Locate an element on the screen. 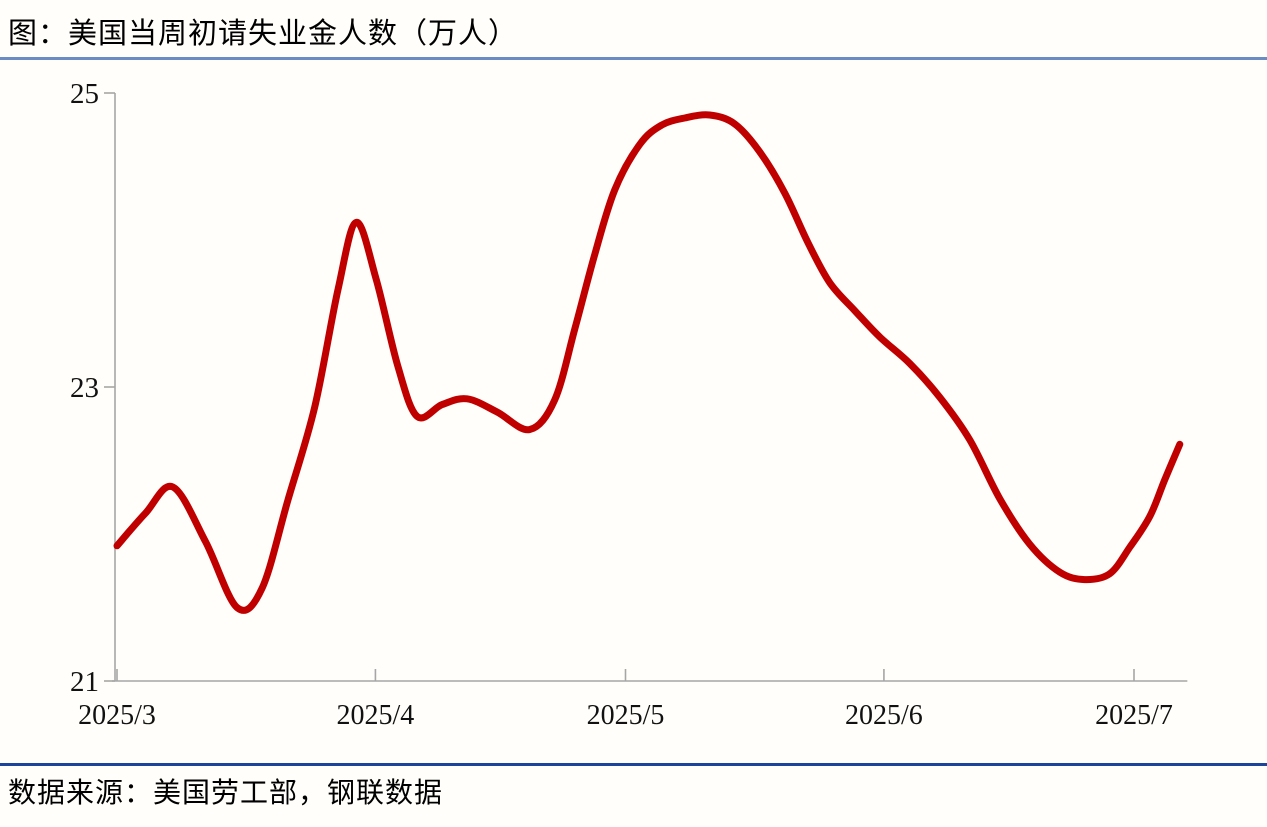 This screenshot has width=1267, height=827. x-tick-label: 2025/6 is located at coordinates (884, 715).